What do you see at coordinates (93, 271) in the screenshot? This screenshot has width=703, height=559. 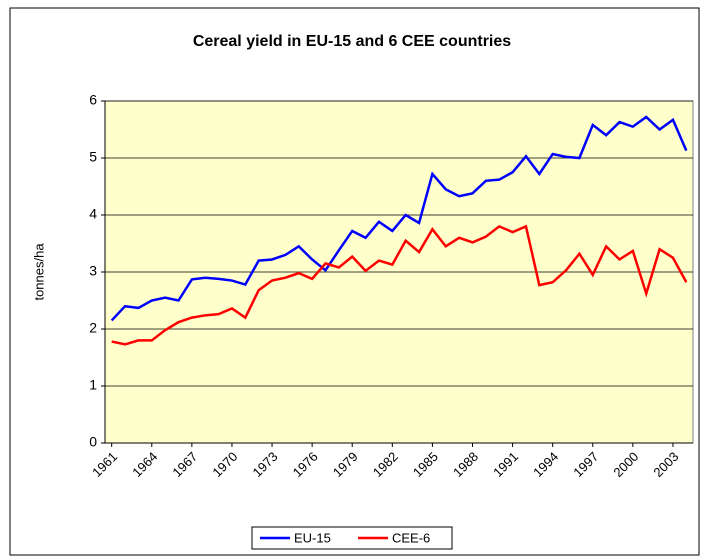 I see `y-tick-label: 3` at bounding box center [93, 271].